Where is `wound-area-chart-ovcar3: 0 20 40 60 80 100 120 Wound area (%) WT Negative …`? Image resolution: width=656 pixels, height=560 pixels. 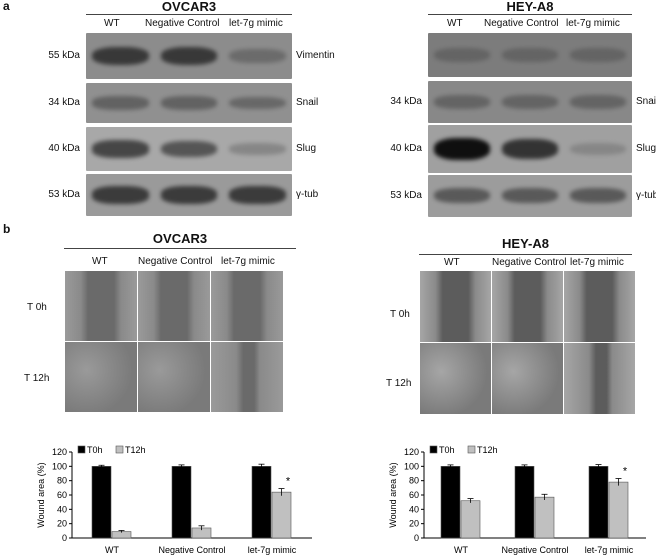
wound-area-chart-ovcar3: 0 20 40 60 80 100 120 Wound area (%) WT Negative … is located at coordinates (174, 500).